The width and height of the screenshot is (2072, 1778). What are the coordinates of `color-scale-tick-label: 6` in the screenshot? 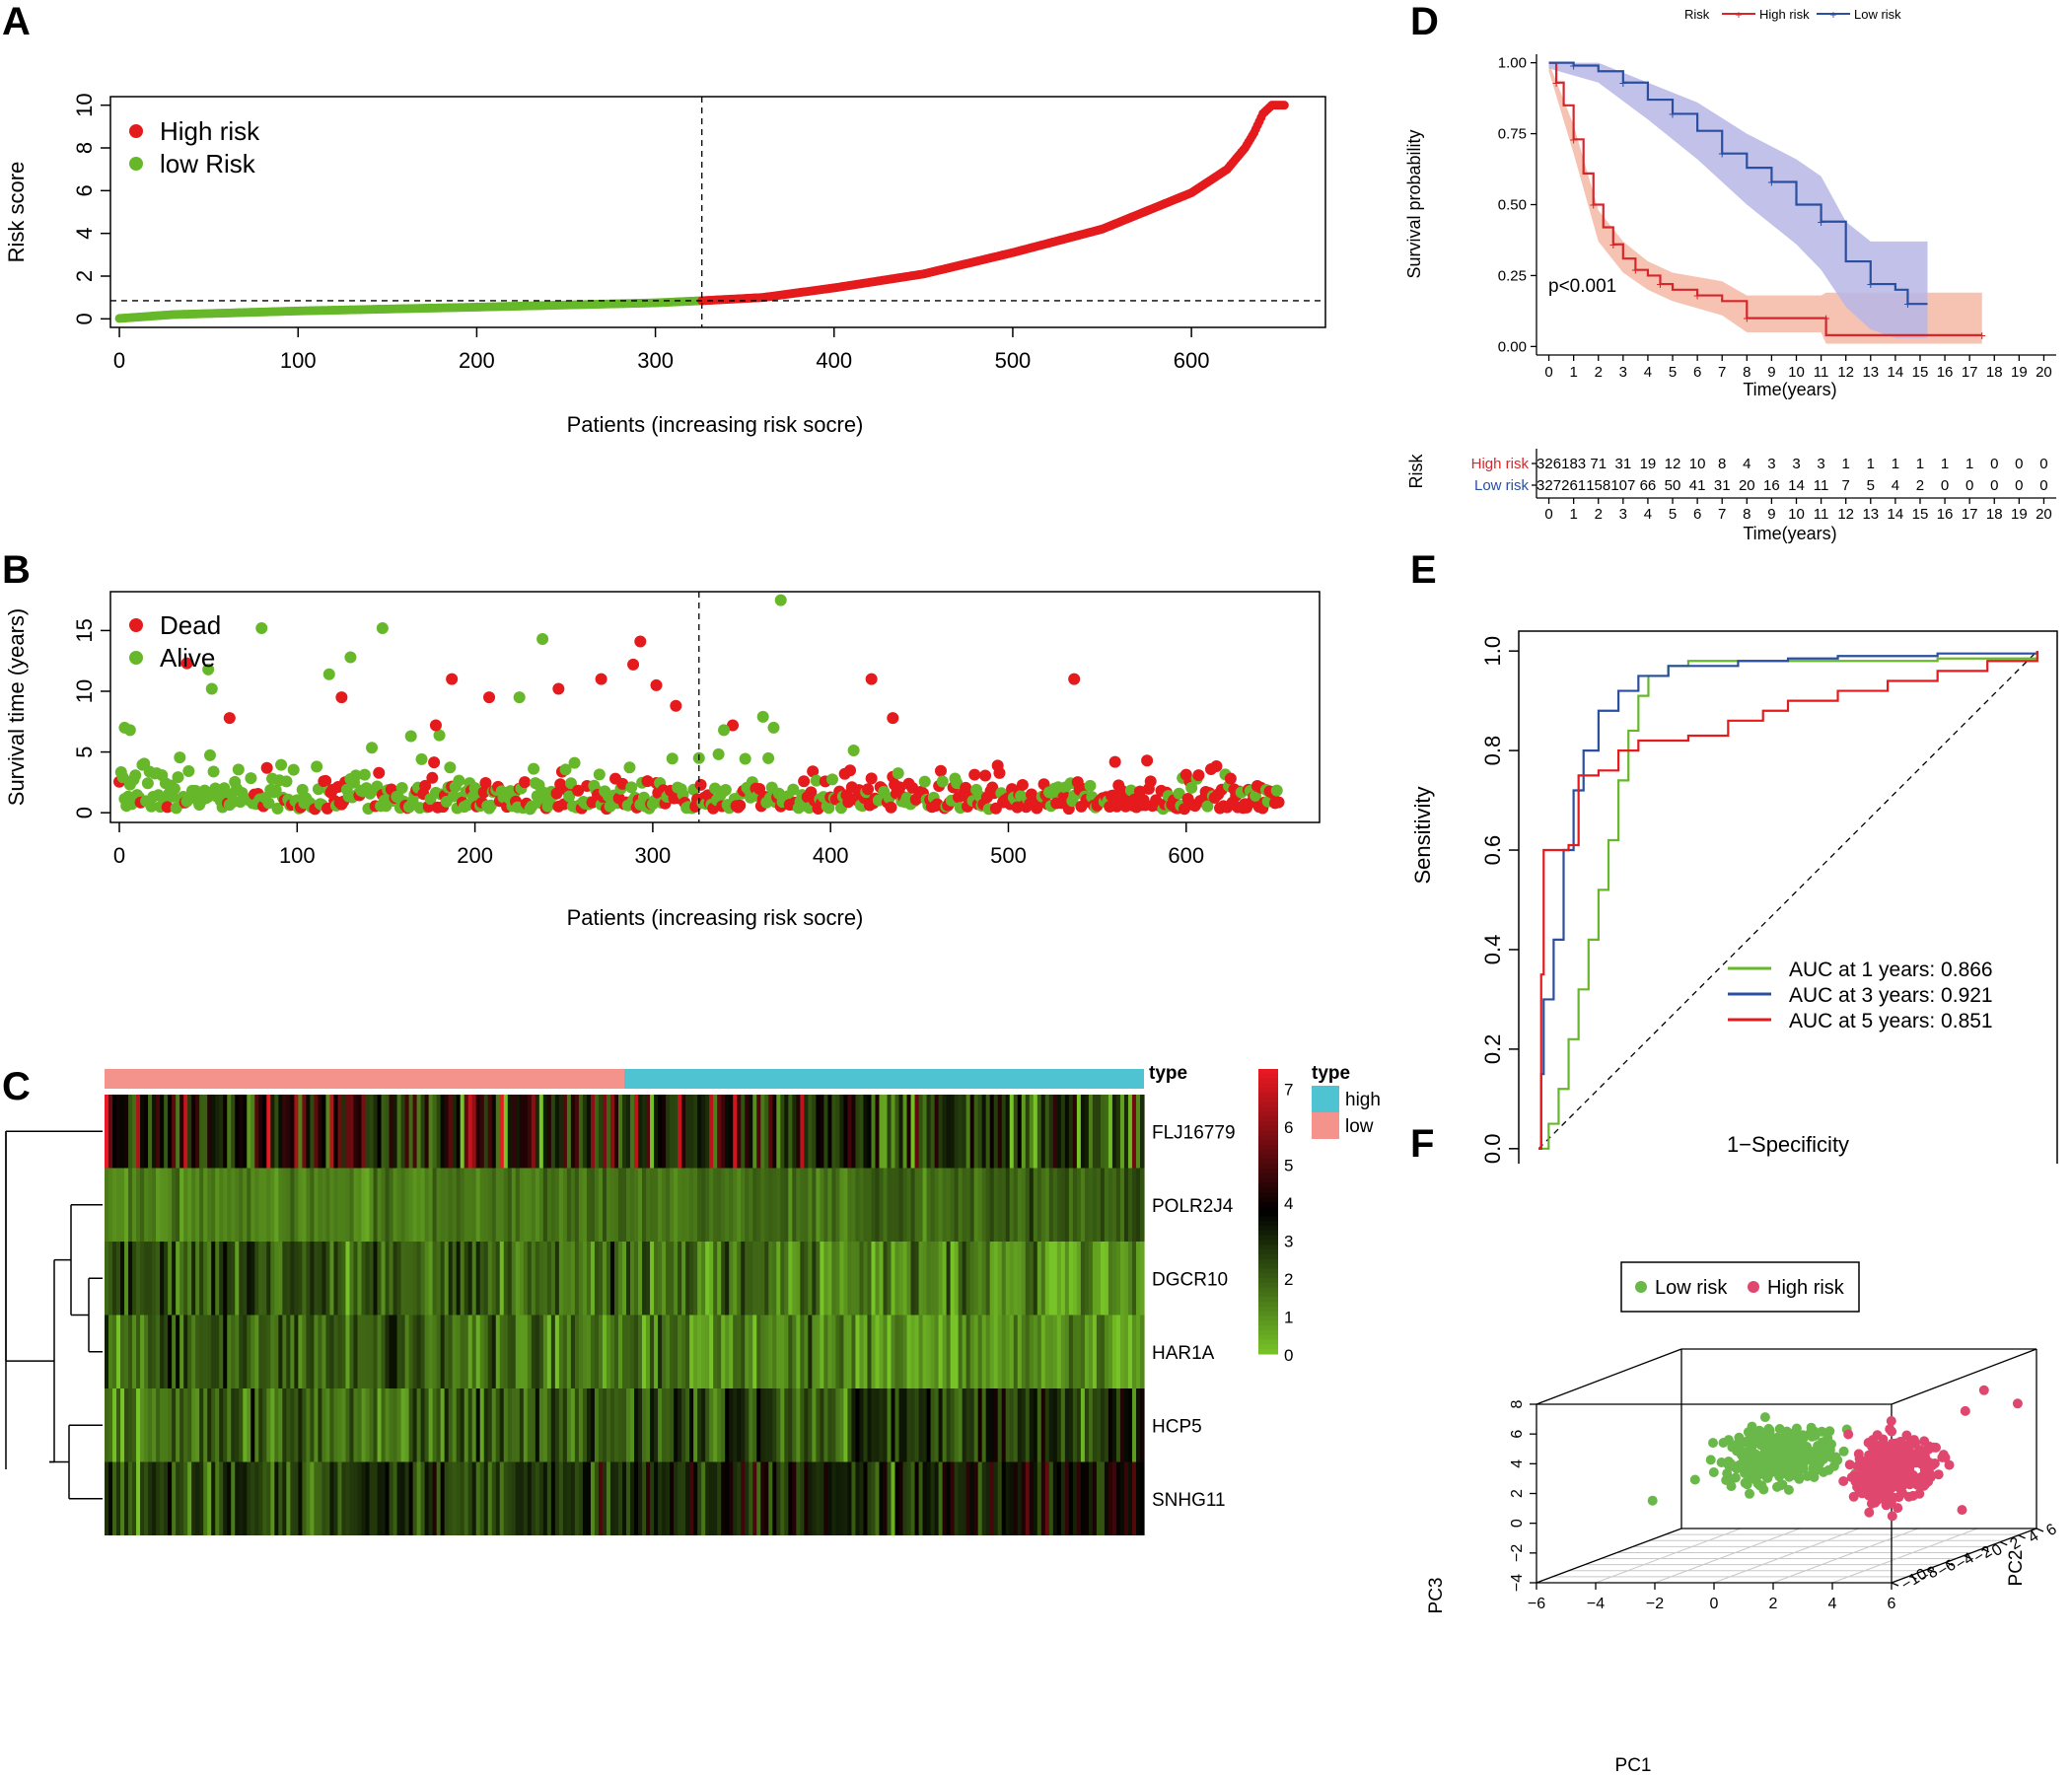 It's located at (1288, 1127).